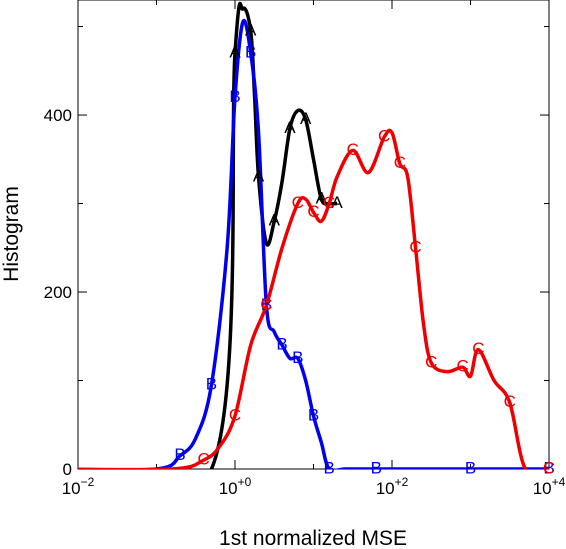 Image resolution: width=566 pixels, height=549 pixels. What do you see at coordinates (78, 486) in the screenshot?
I see `x-tick-label: 10−2` at bounding box center [78, 486].